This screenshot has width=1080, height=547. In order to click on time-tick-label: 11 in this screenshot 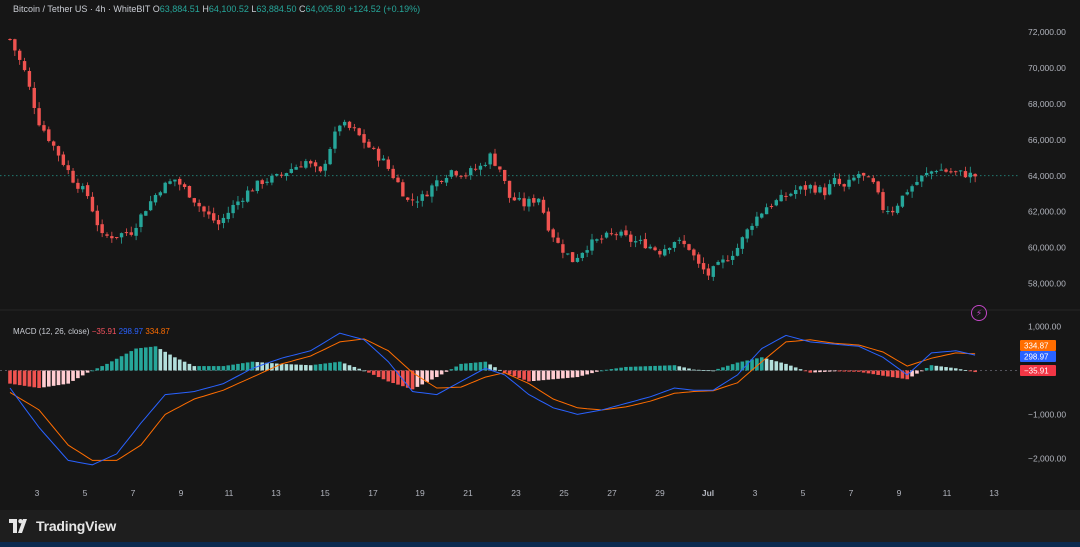, I will do `click(947, 493)`.